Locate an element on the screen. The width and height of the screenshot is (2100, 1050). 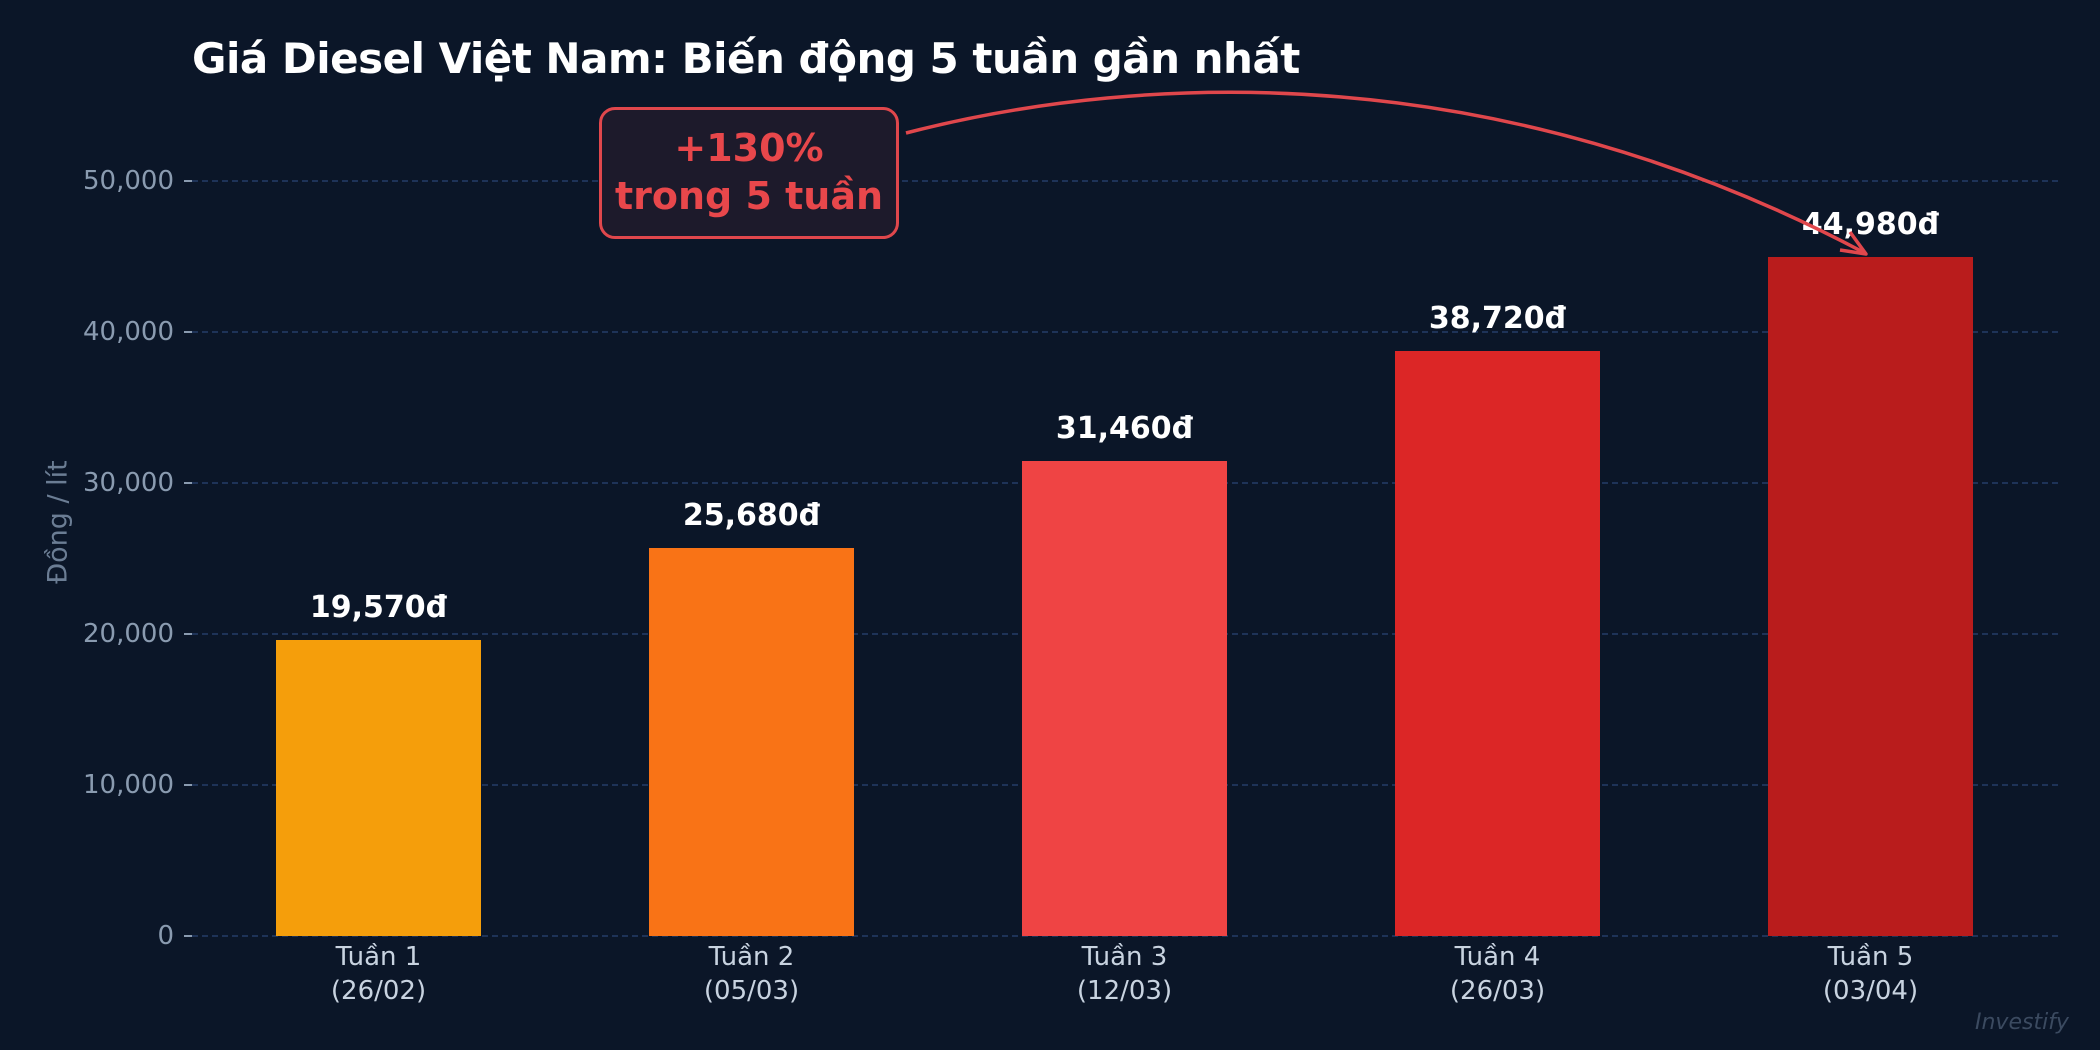
annotation-period: trong 5 tuần is located at coordinates (749, 196).